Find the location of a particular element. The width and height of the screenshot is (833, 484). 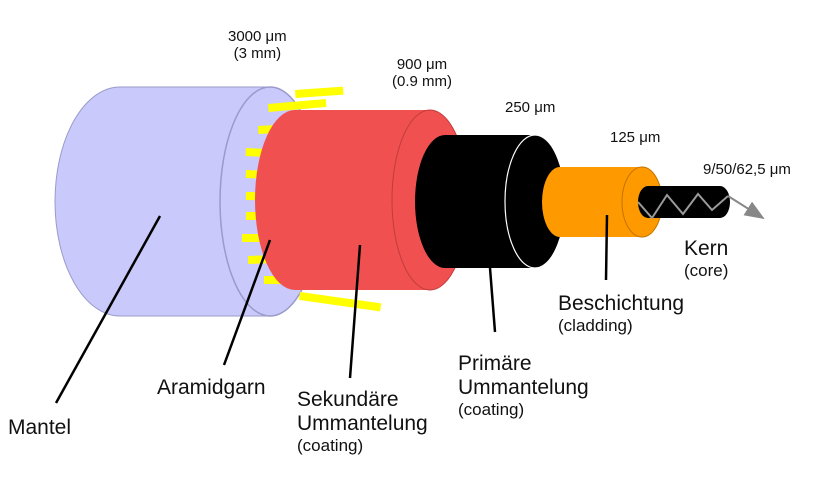

dimension-jacket: 3000 μm (3 mm) is located at coordinates (257, 45).